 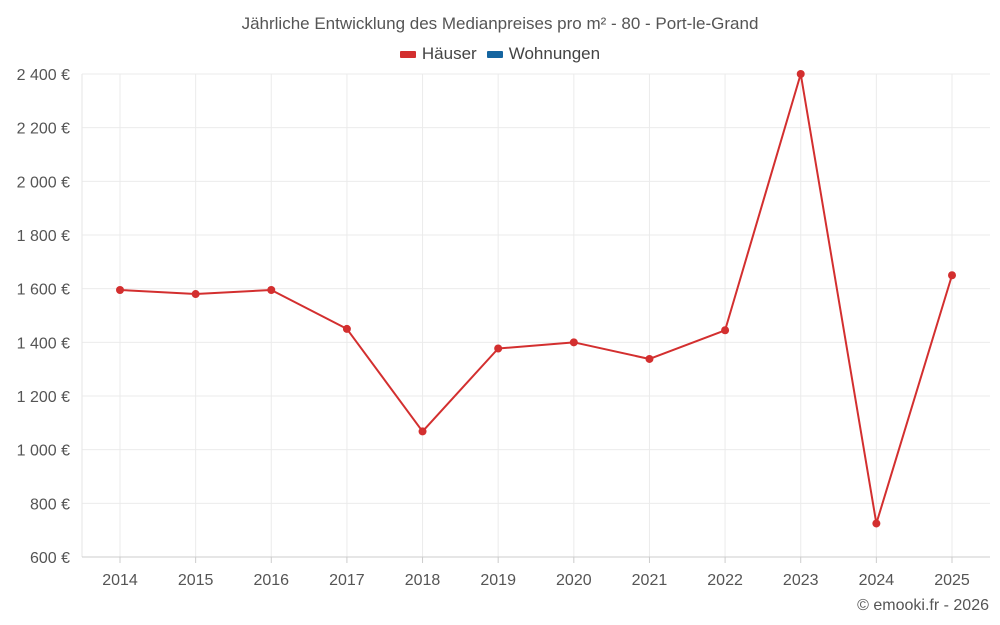 I want to click on legend-label-wohnungen: Wohnungen, so click(x=554, y=53).